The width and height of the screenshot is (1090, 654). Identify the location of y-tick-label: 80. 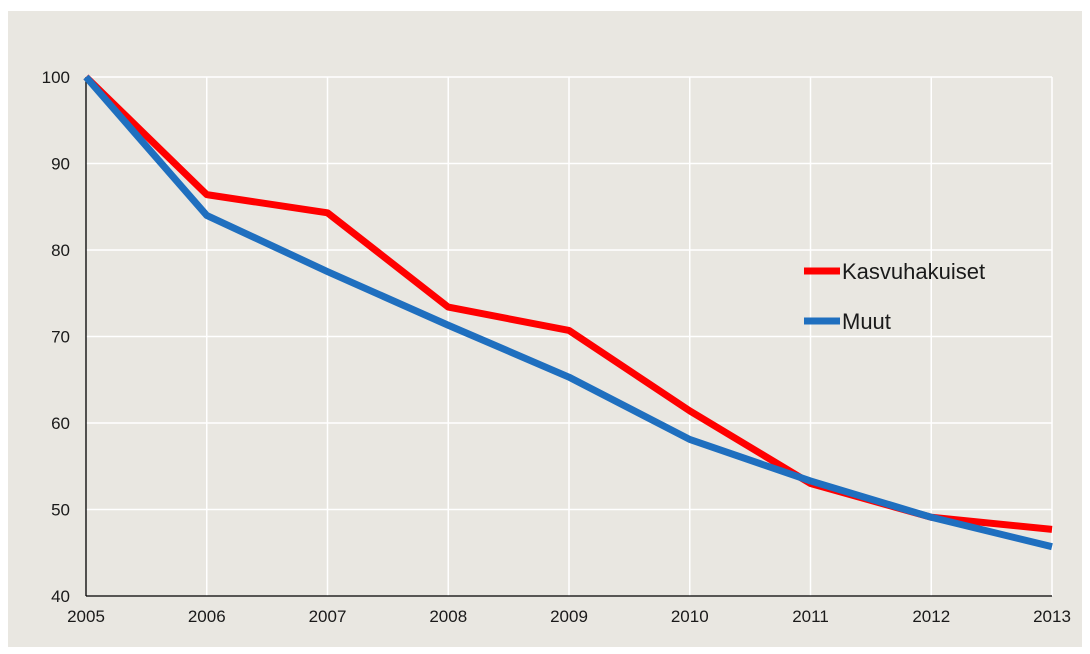
(60, 250).